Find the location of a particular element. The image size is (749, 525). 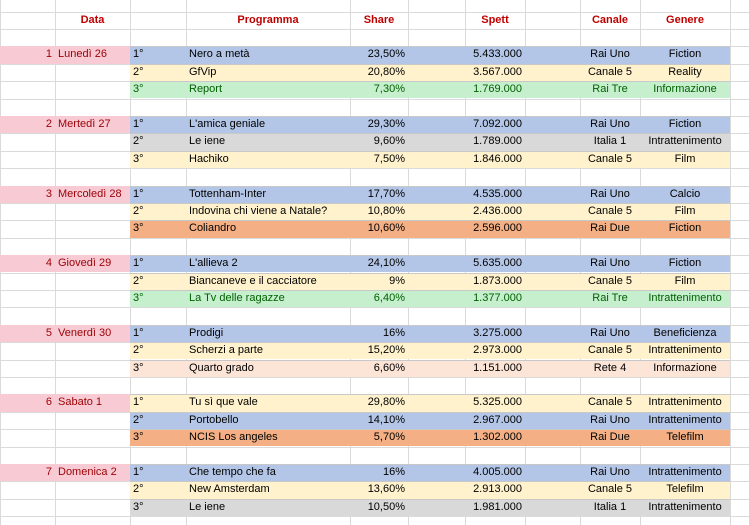

audience: 1.873.000 is located at coordinates (497, 280).